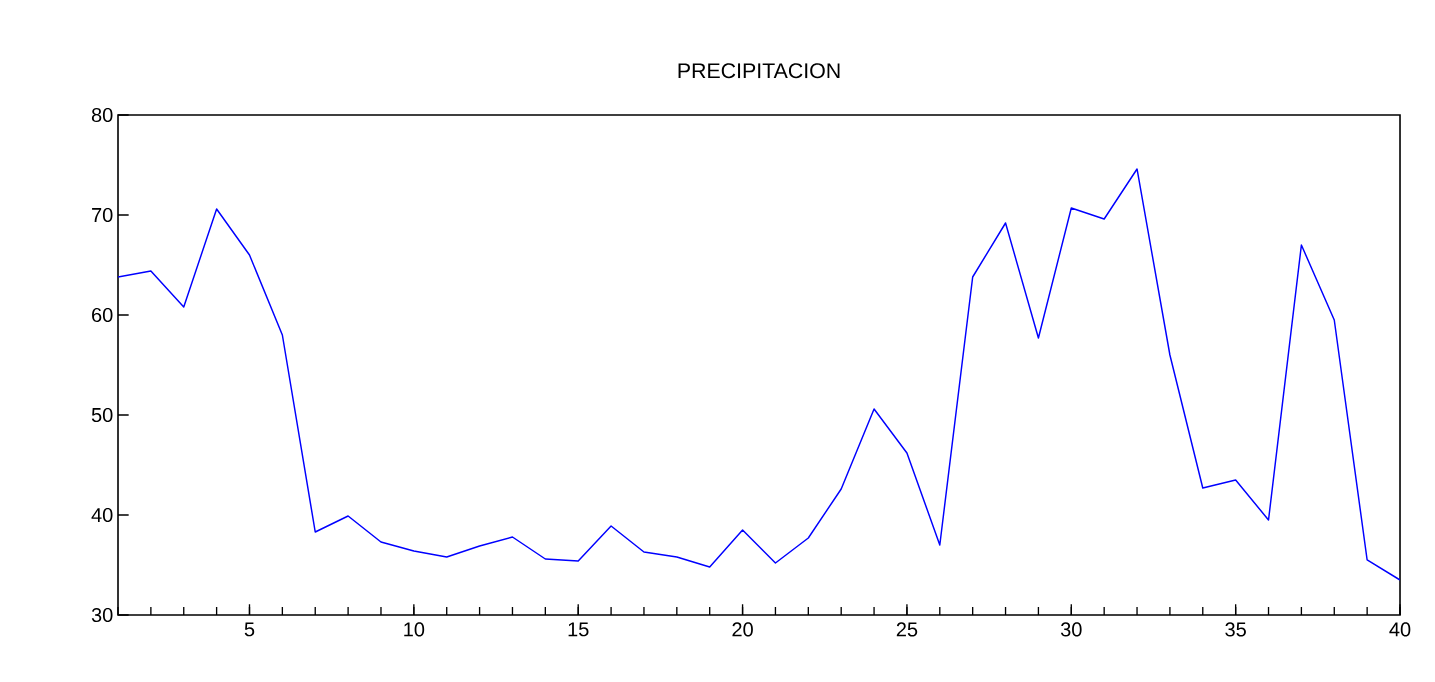 The height and width of the screenshot is (682, 1435). I want to click on x-tick-label: 10, so click(414, 629).